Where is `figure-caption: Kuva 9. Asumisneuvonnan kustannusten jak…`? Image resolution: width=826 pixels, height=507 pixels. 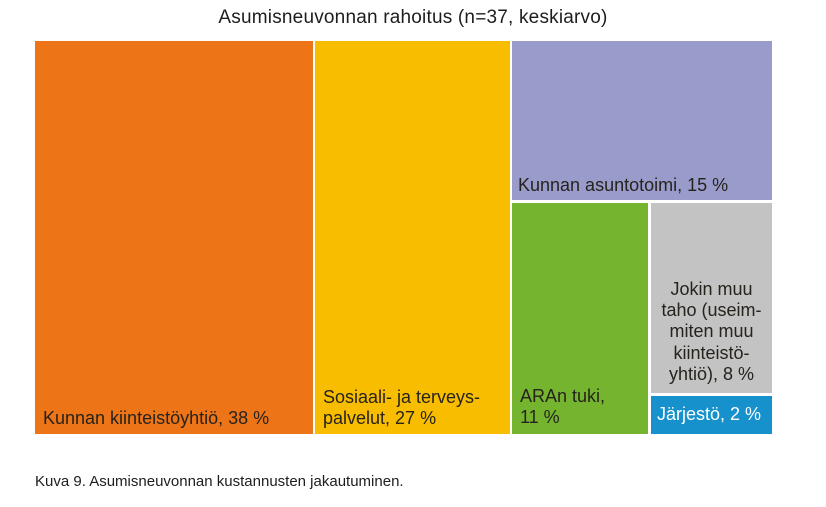 figure-caption: Kuva 9. Asumisneuvonnan kustannusten jak… is located at coordinates (219, 481).